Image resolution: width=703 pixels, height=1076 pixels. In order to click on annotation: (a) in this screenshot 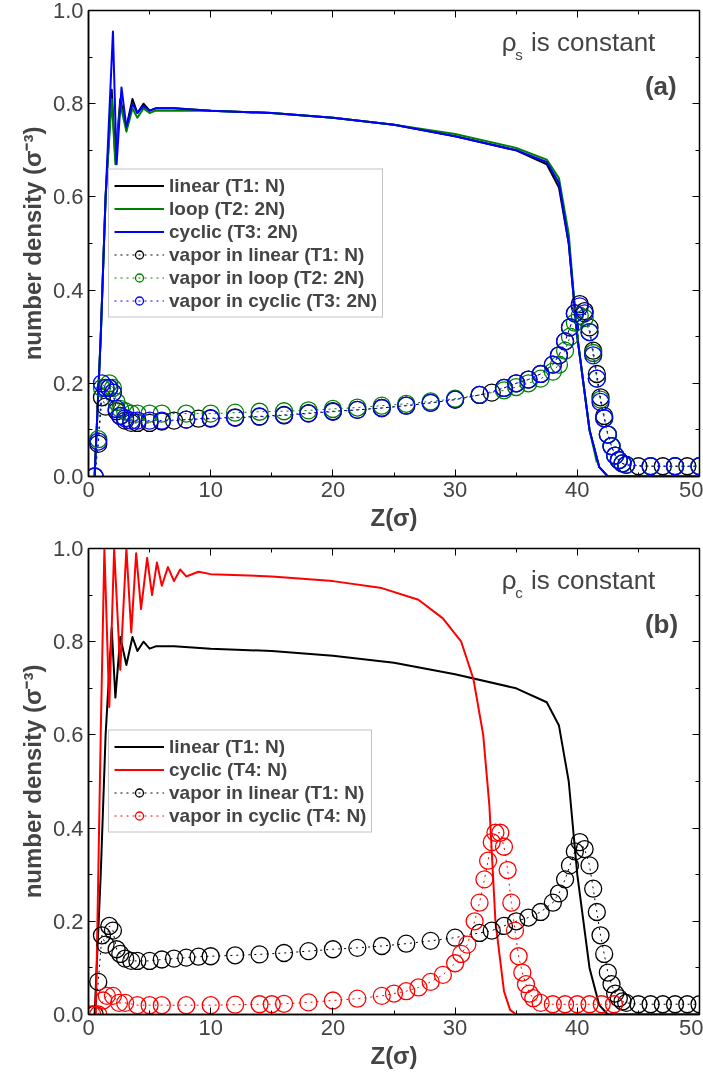, I will do `click(660, 85)`.